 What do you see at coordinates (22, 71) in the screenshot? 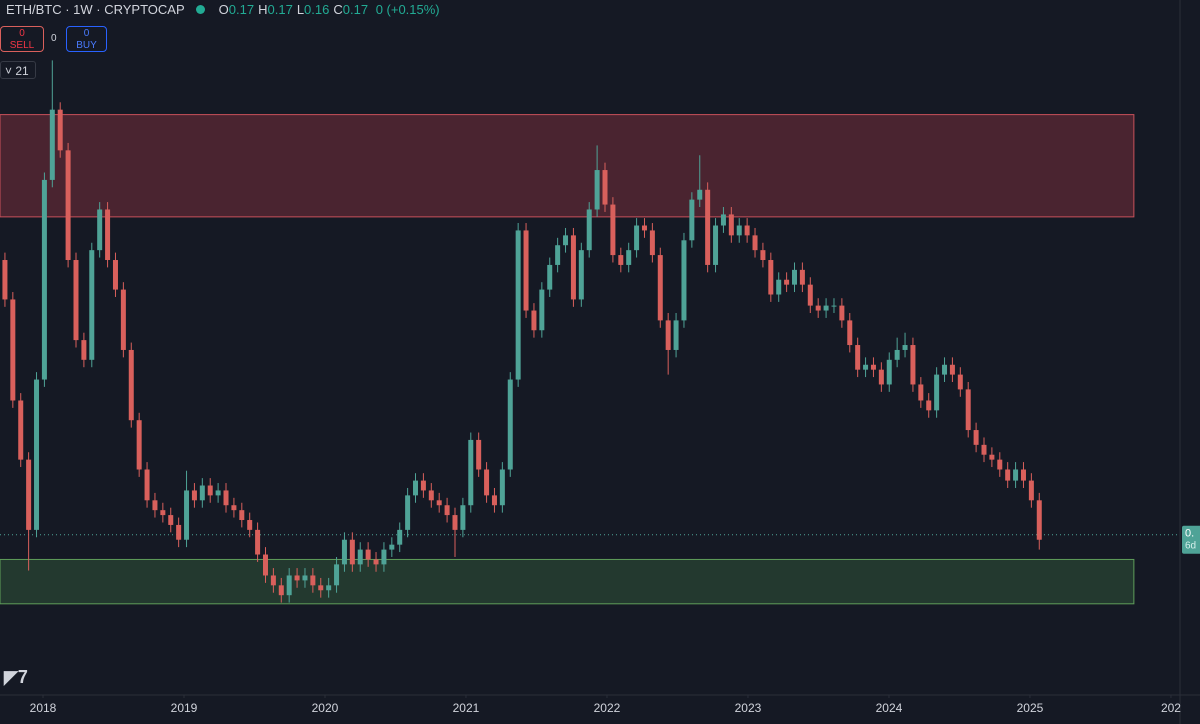
I see `indicator-count: 21` at bounding box center [22, 71].